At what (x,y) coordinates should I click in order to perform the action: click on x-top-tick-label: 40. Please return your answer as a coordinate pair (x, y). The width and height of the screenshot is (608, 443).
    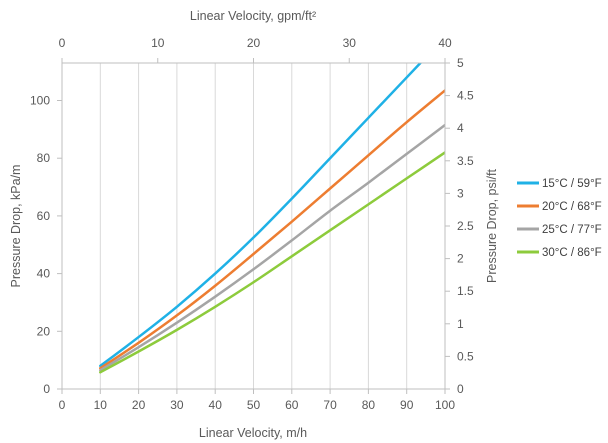
    Looking at the image, I should click on (445, 43).